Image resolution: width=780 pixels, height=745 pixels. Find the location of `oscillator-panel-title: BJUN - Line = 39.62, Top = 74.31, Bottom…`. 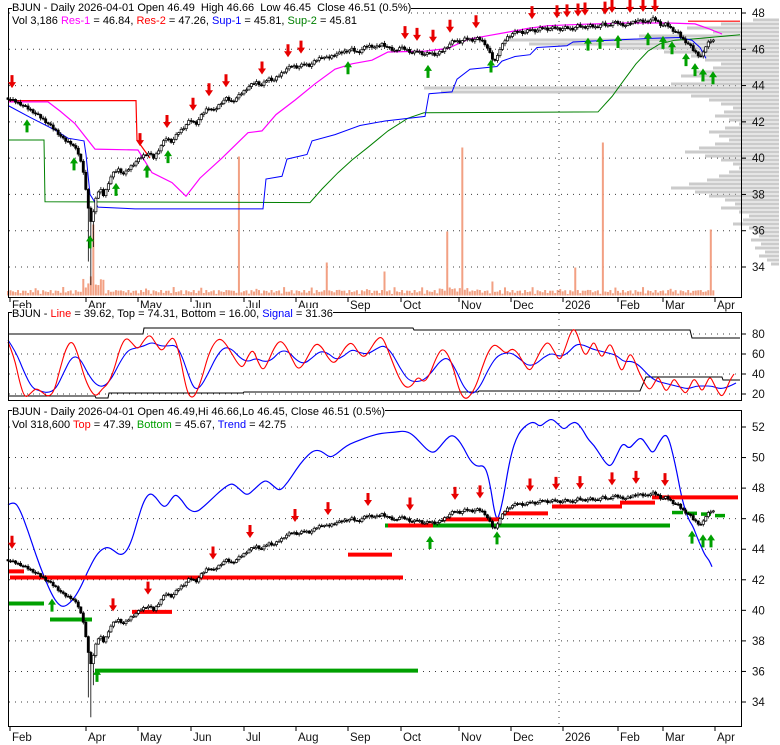

oscillator-panel-title: BJUN - Line = 39.62, Top = 74.31, Bottom… is located at coordinates (172, 314).